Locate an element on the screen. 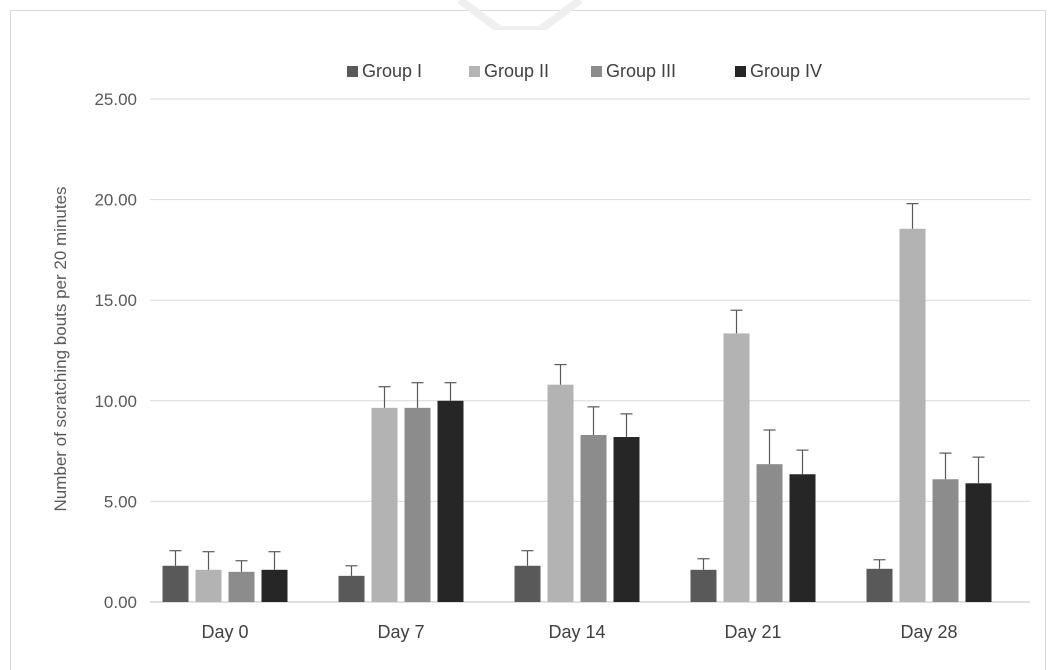 This screenshot has width=1050, height=670. watermark-shape is located at coordinates (520, 15).